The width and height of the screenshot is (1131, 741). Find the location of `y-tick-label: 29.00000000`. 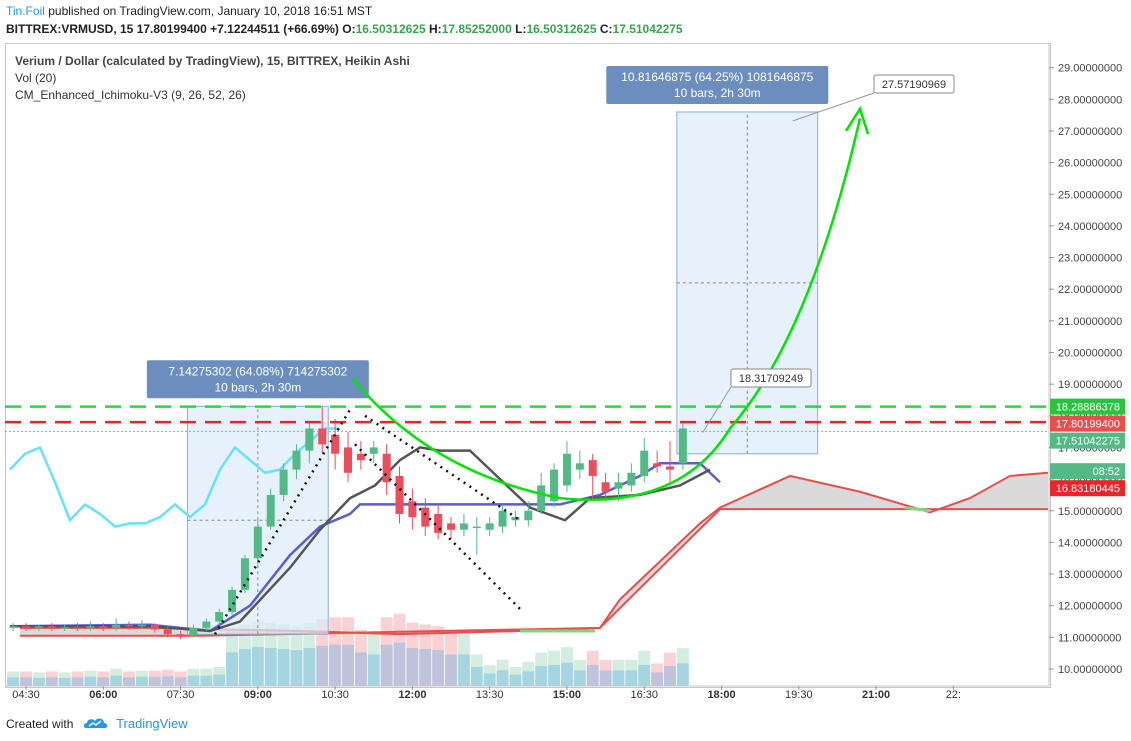

y-tick-label: 29.00000000 is located at coordinates (1090, 69).